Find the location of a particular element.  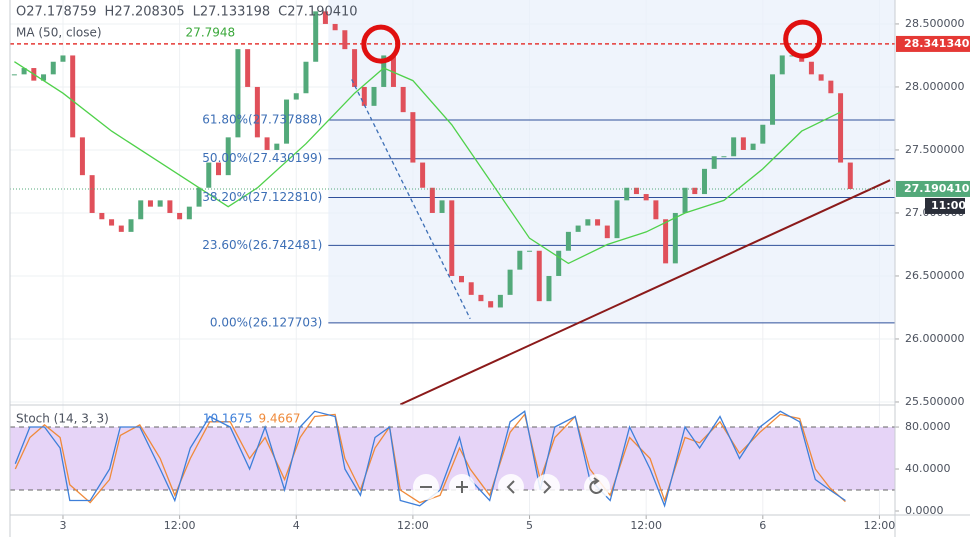

x-tick-label: 4 is located at coordinates (296, 525).